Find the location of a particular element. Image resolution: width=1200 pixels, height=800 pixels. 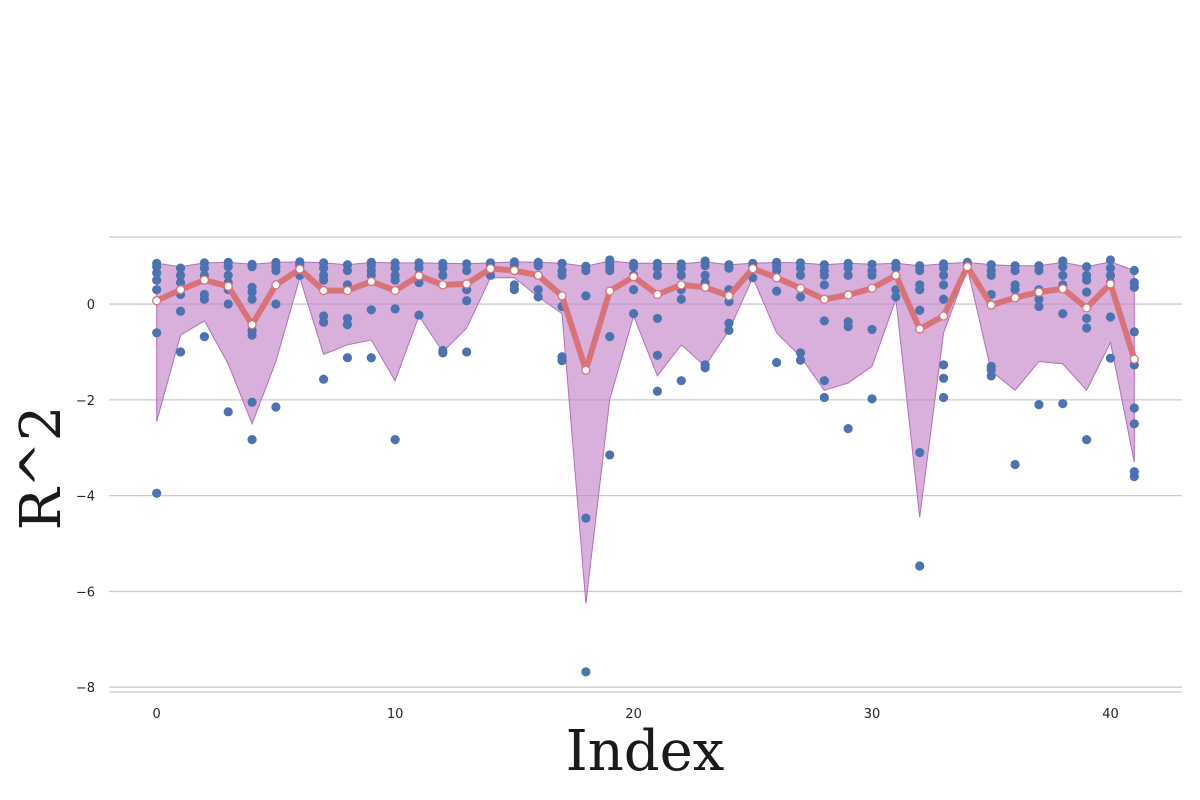

x-tick-label: 10 is located at coordinates (395, 714).